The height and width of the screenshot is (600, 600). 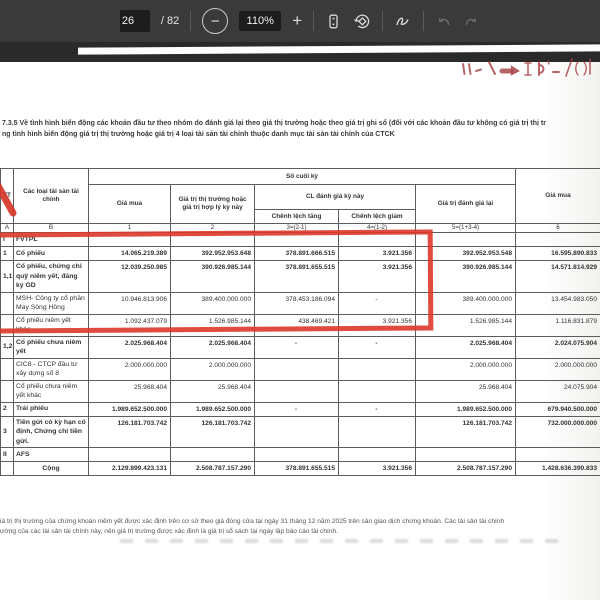 I want to click on zoom-level-display: 110%, so click(x=260, y=21).